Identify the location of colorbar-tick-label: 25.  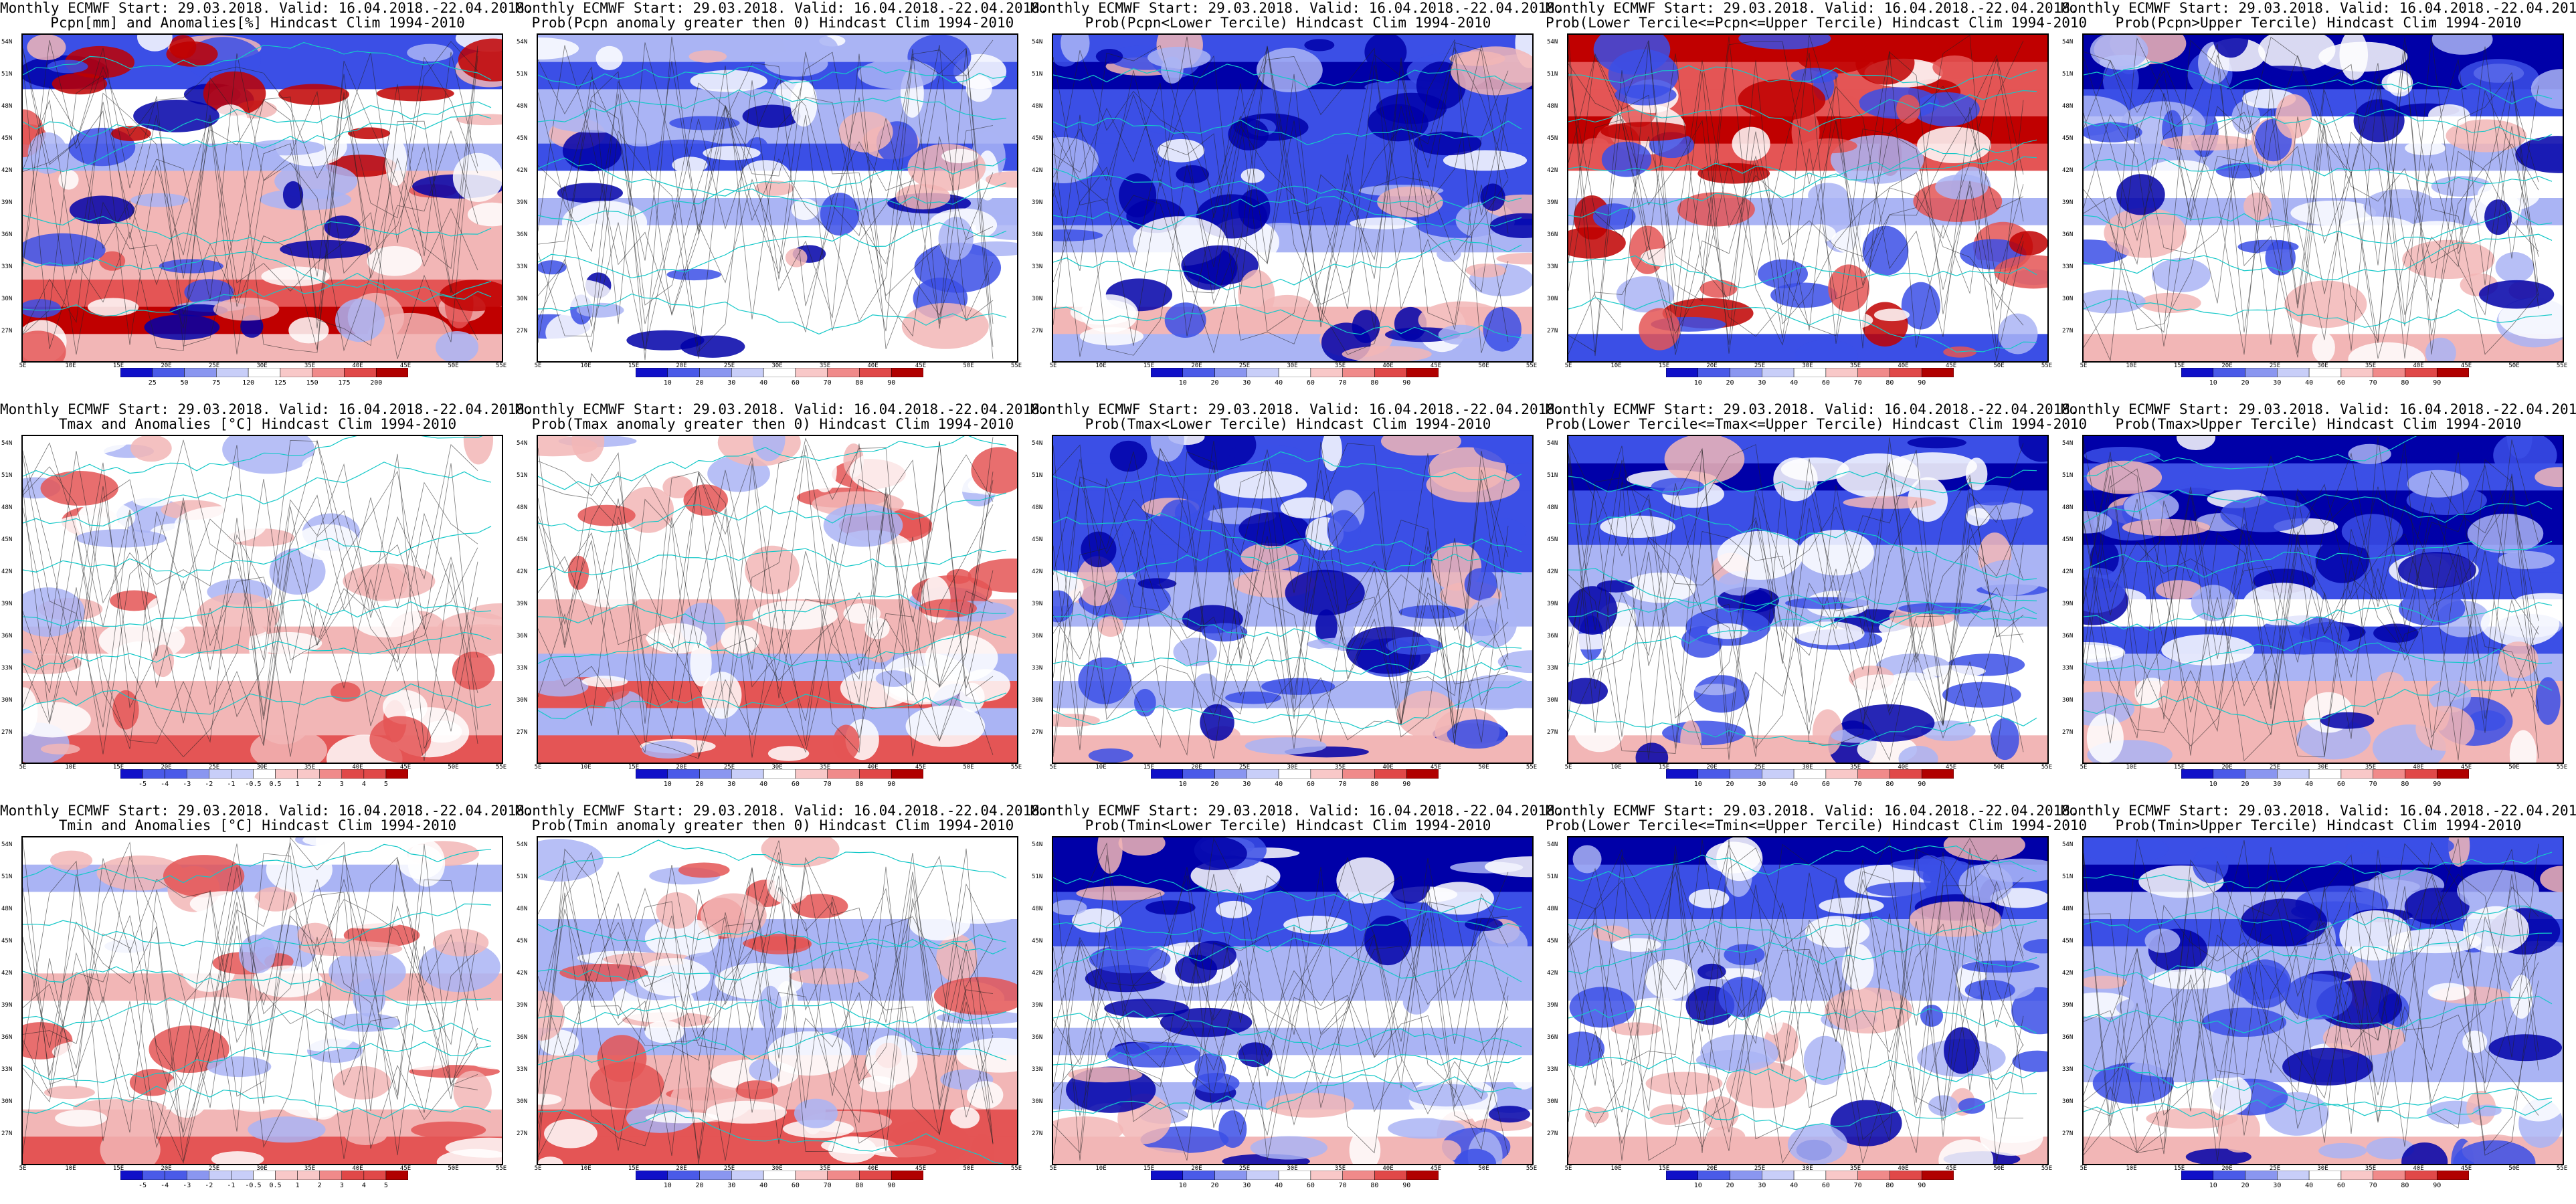
(152, 383).